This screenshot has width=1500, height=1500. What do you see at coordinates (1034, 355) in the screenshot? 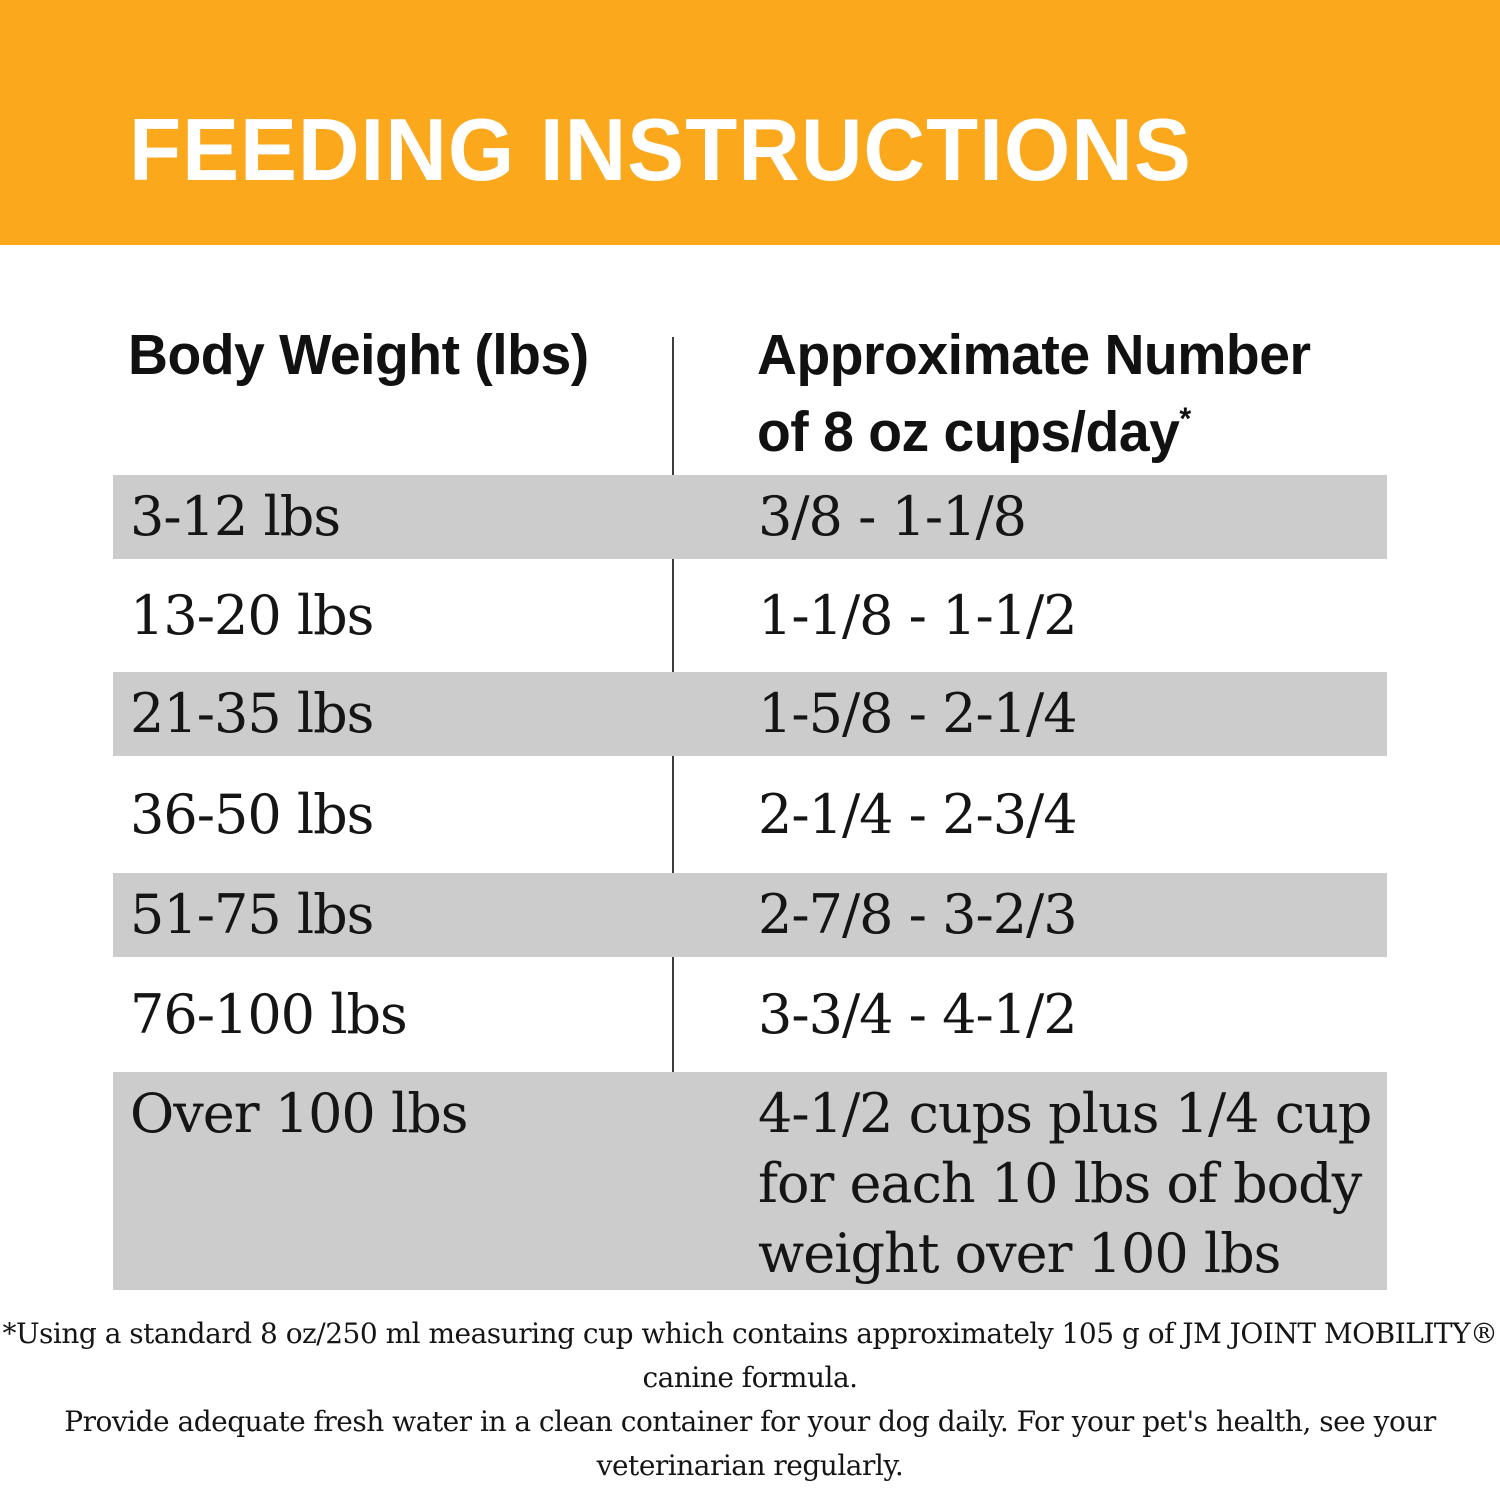
I see `column-header-cups-line1: Approximate Number` at bounding box center [1034, 355].